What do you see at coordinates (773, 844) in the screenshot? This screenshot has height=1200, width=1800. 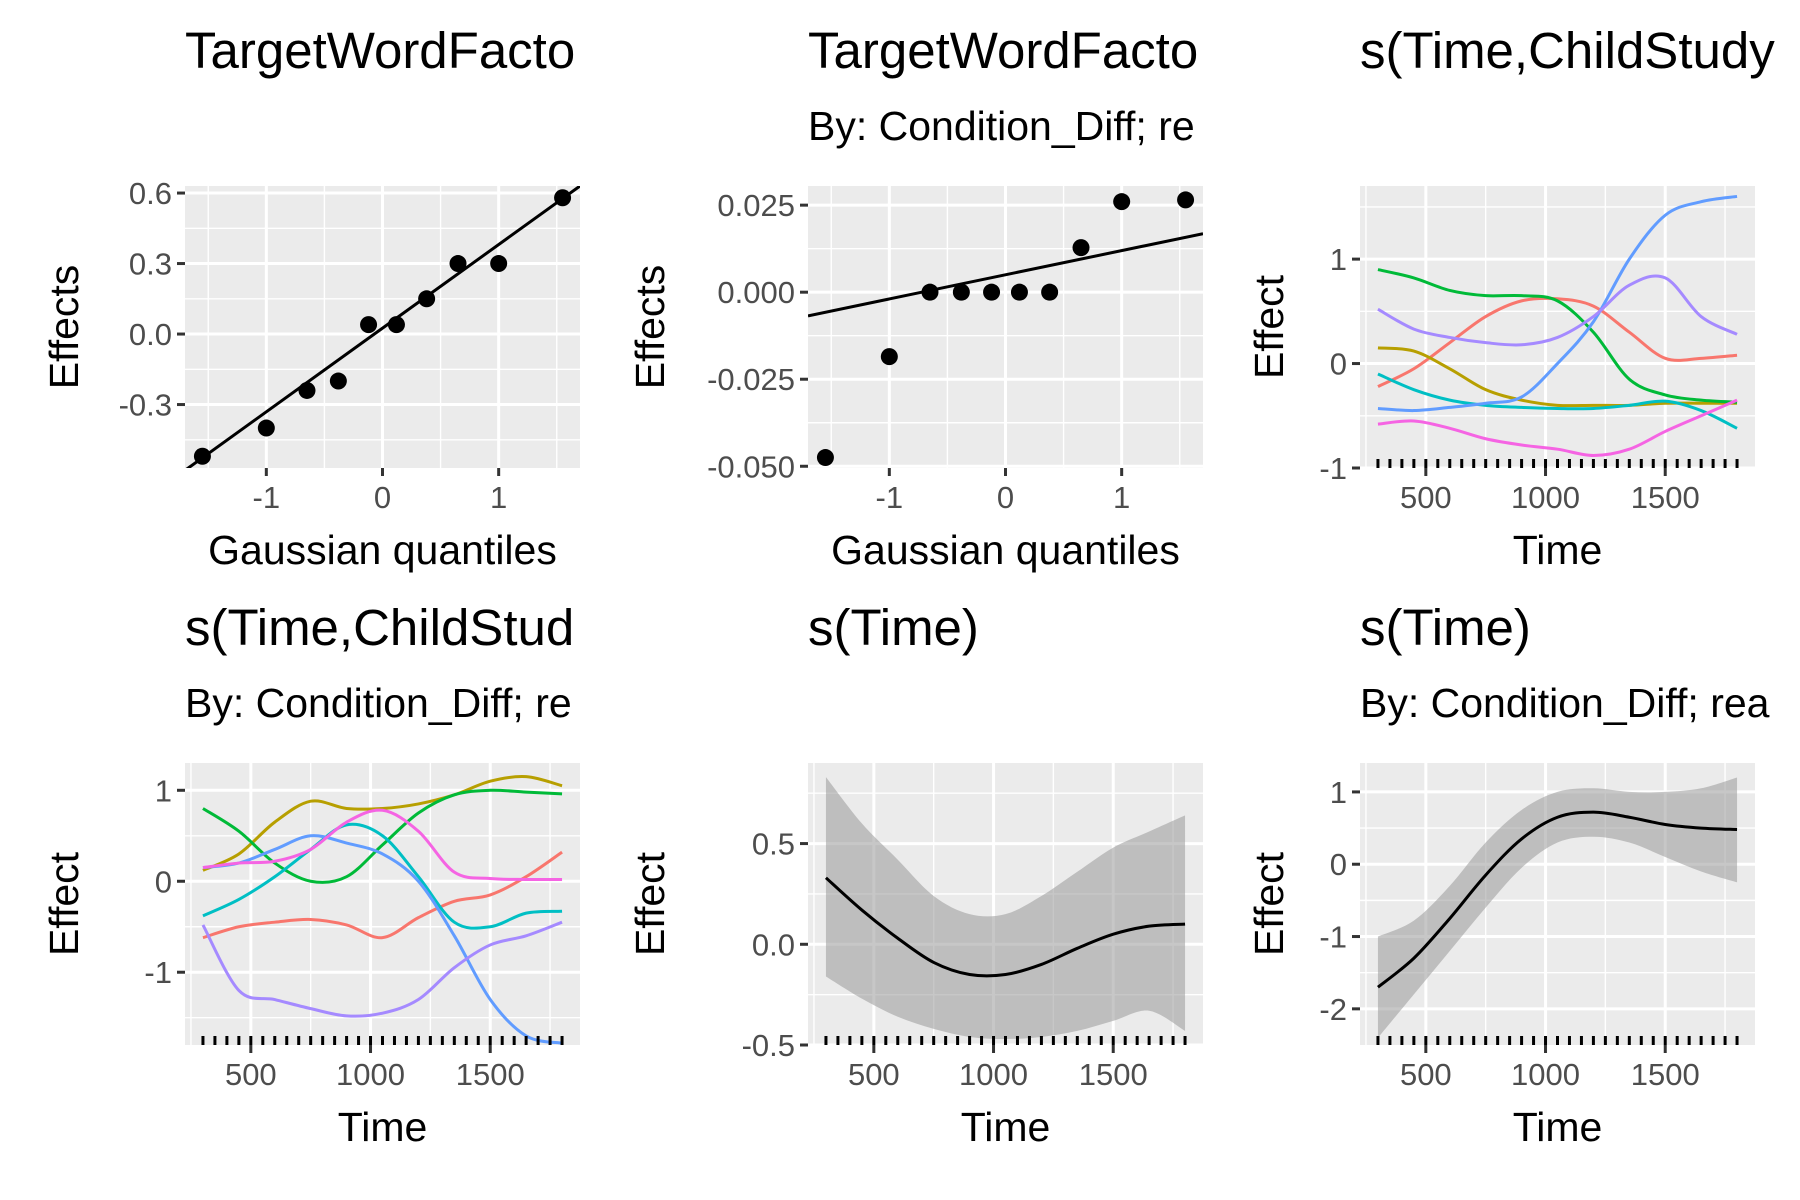 I see `y-tick-label: 0.5` at bounding box center [773, 844].